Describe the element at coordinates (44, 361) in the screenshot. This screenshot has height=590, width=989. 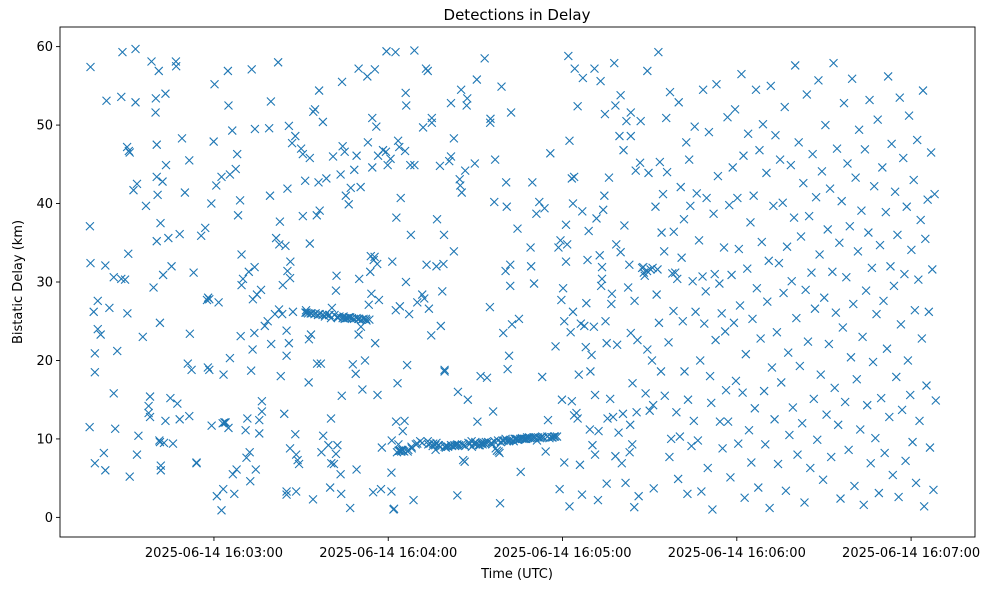
I see `y-tick-label: 20` at that location.